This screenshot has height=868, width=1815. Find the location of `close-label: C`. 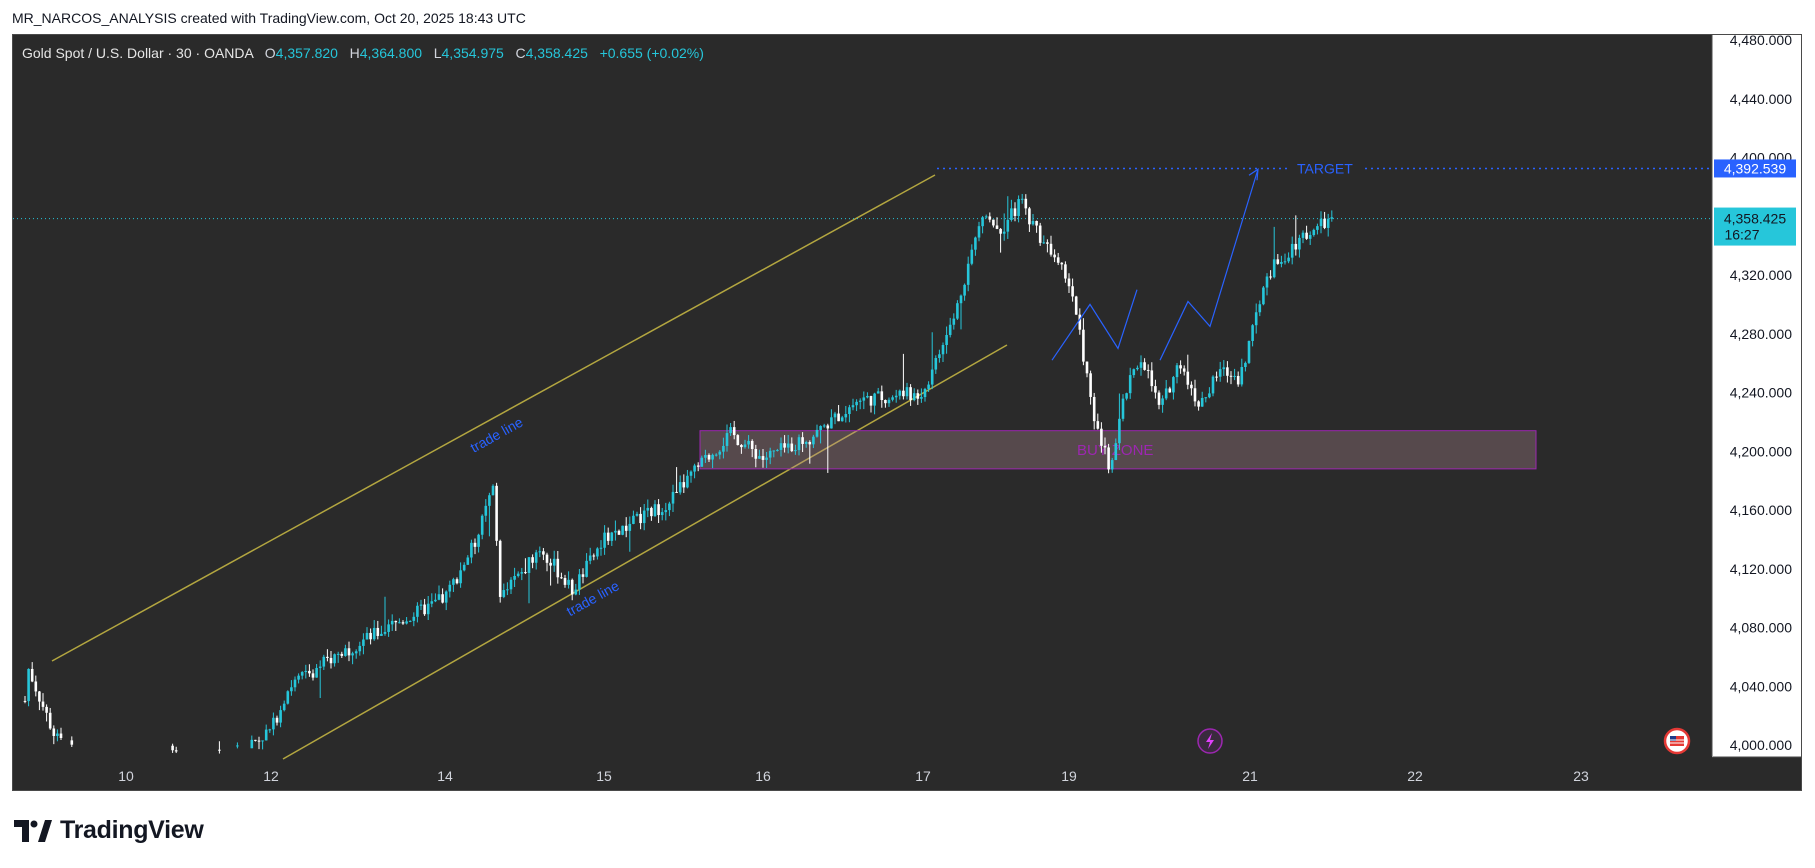

close-label: C is located at coordinates (520, 53).